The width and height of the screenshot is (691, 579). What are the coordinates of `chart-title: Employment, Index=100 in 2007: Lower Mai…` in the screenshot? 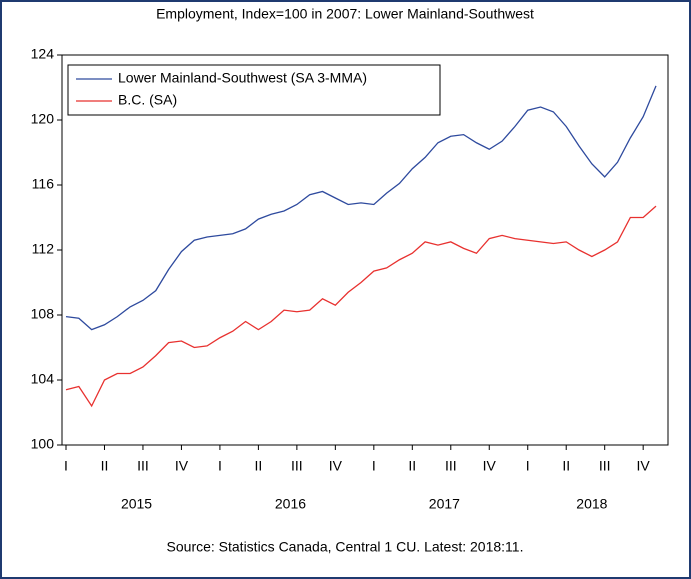 It's located at (345, 14).